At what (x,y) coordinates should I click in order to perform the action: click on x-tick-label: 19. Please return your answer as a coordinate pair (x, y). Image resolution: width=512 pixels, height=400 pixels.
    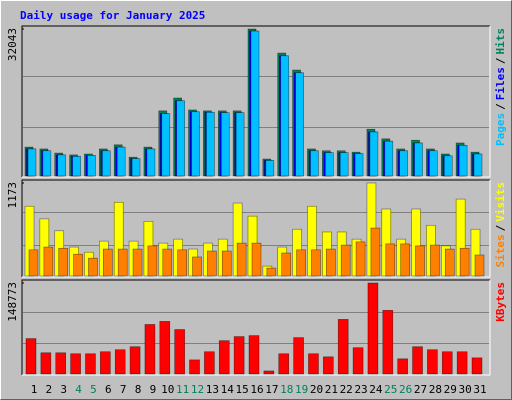
    Looking at the image, I should click on (301, 389).